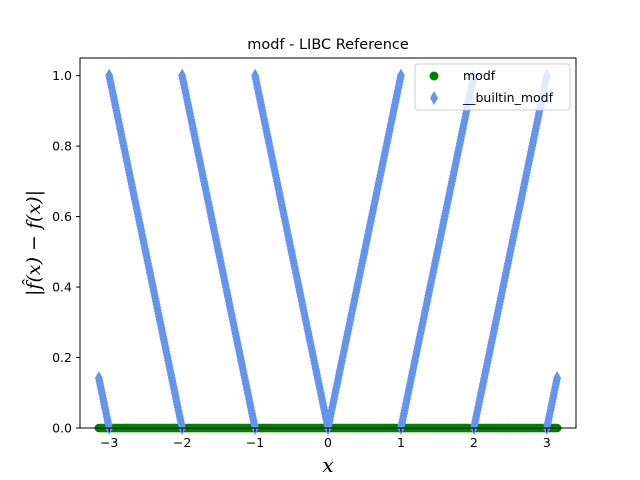 This screenshot has width=640, height=480. What do you see at coordinates (62, 75) in the screenshot?
I see `y-tick-label: 1.0` at bounding box center [62, 75].